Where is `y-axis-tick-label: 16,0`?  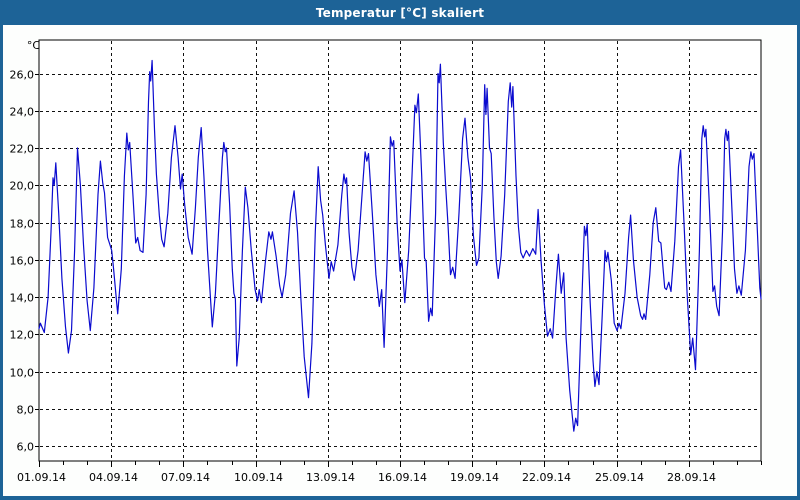
y-axis-tick-label: 16,0 is located at coordinates (22, 261).